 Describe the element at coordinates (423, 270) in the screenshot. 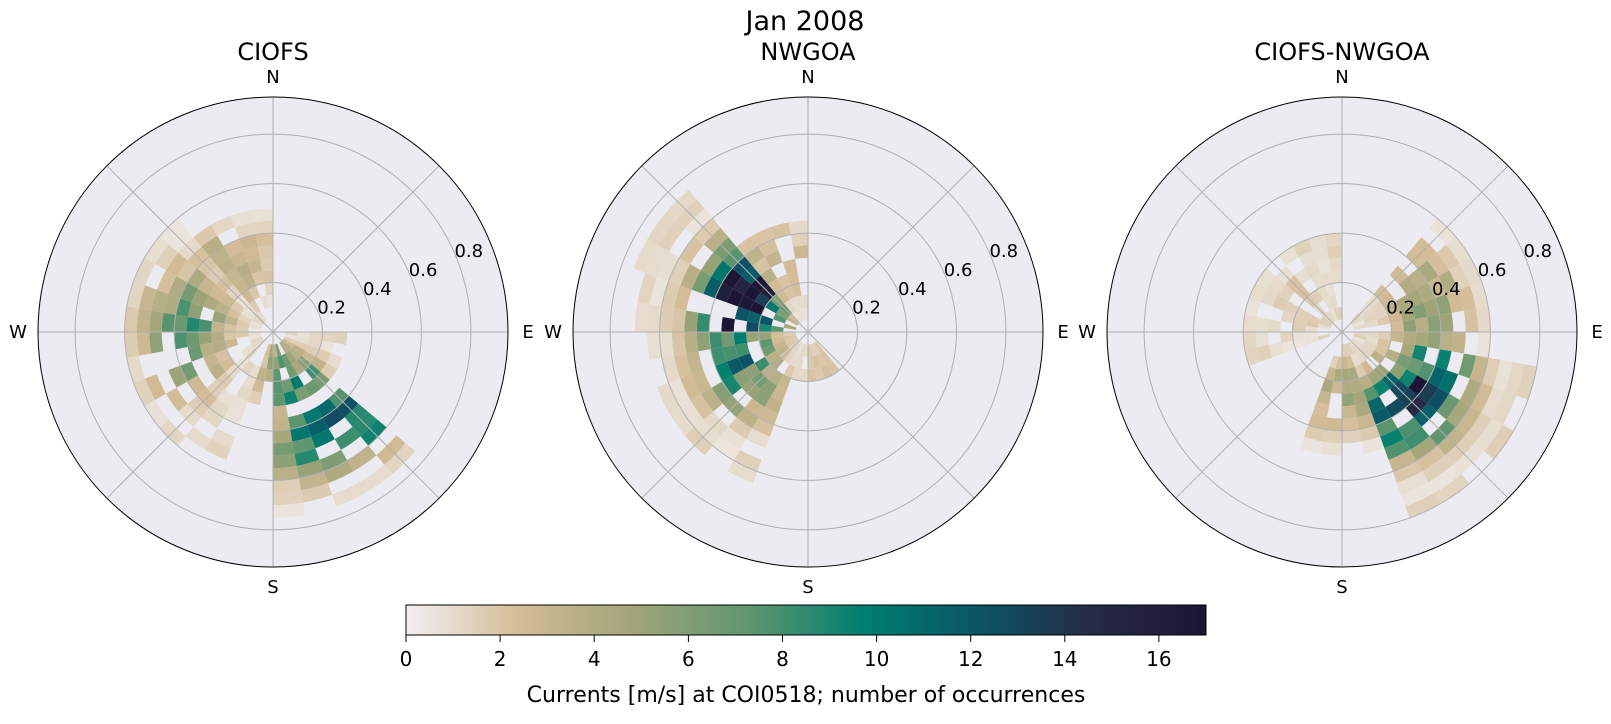

I see `radial-tick-label: 0.6` at that location.